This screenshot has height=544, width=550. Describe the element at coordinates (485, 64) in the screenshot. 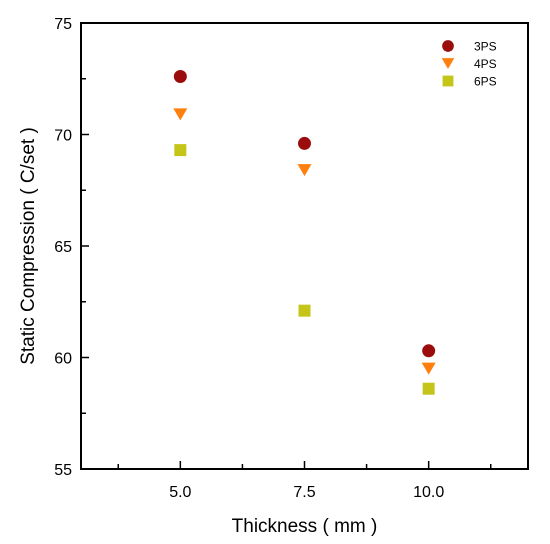

I see `legend-label-4ps: 4PS` at that location.